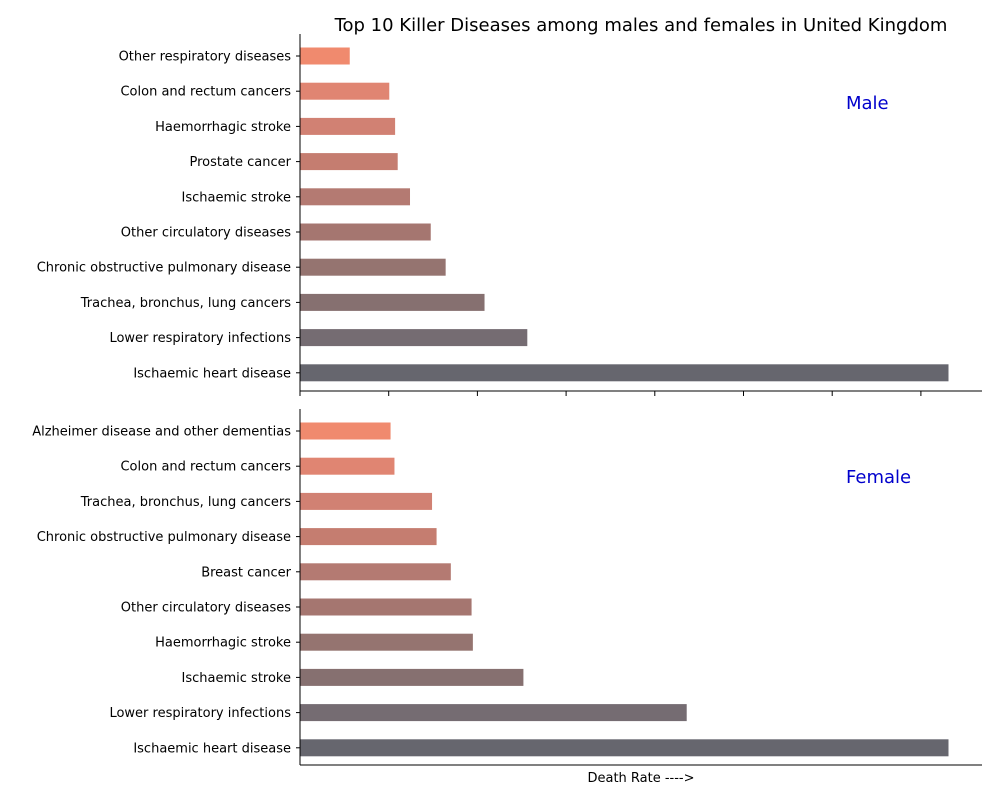 The image size is (1000, 804). I want to click on x-axis-label: Death Rate ---->, so click(640, 778).